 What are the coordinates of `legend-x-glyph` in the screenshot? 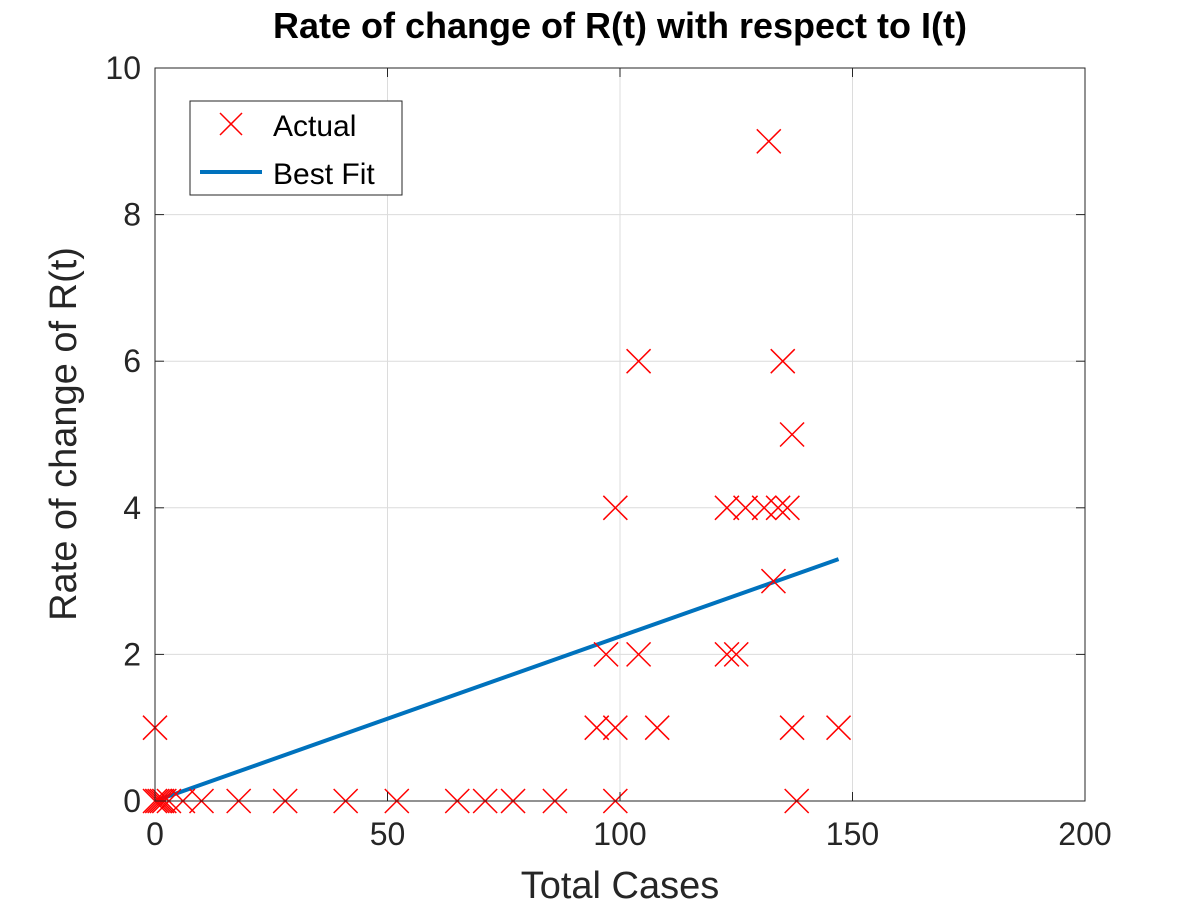 It's located at (231, 124).